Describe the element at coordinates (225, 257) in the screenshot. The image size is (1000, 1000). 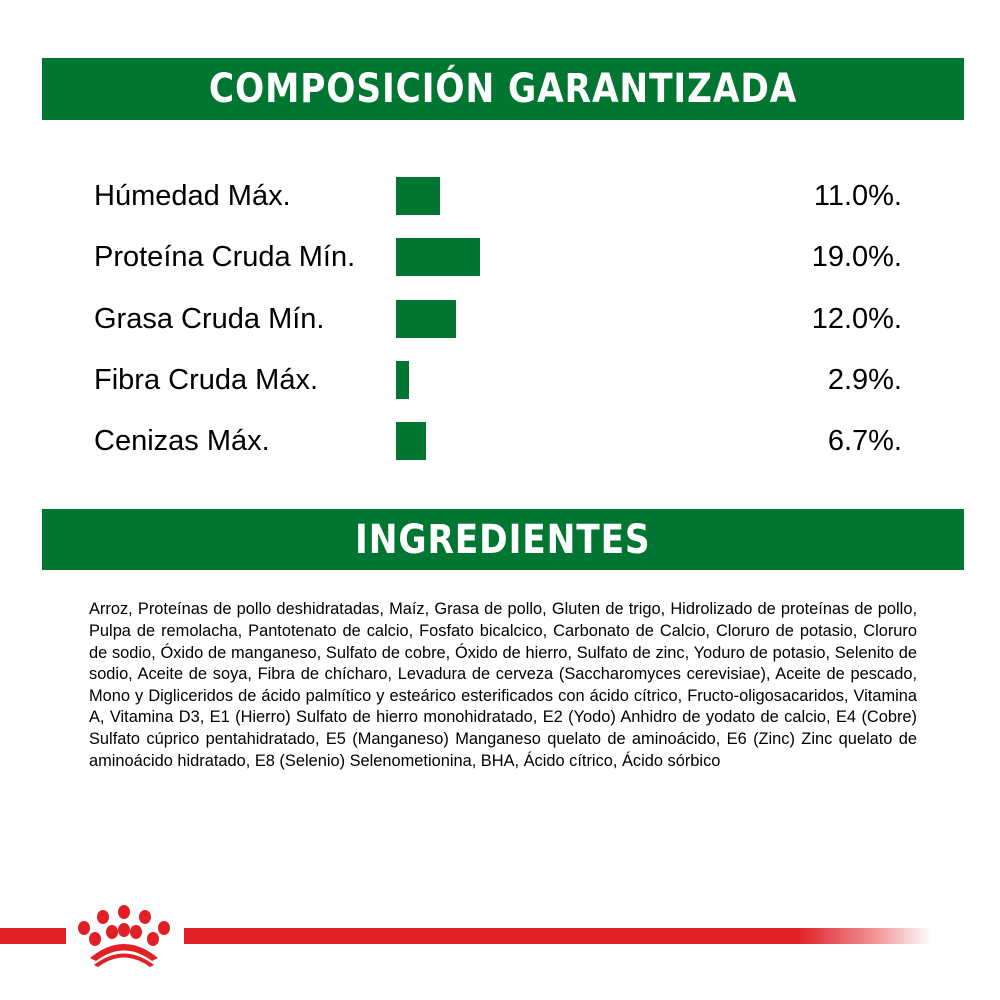
I see `row-label: Proteína Cruda Mín.` at that location.